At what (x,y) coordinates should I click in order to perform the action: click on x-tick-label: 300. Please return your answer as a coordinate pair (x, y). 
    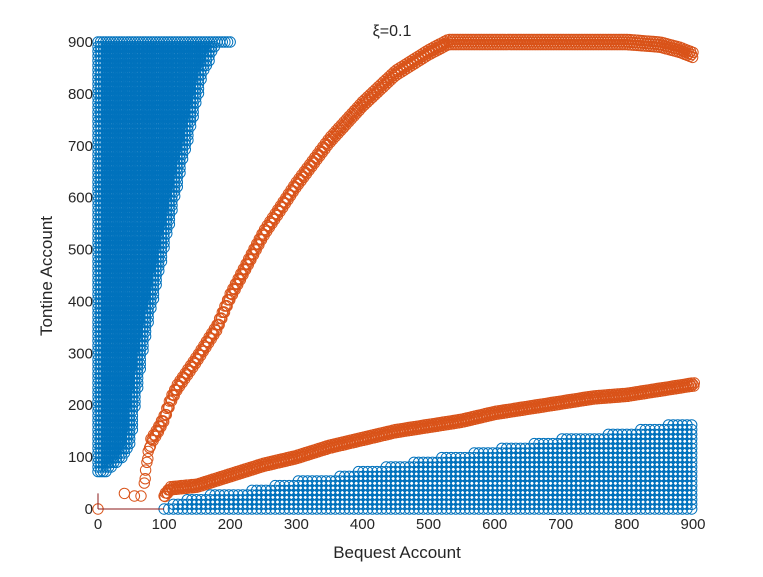
    Looking at the image, I should click on (296, 524).